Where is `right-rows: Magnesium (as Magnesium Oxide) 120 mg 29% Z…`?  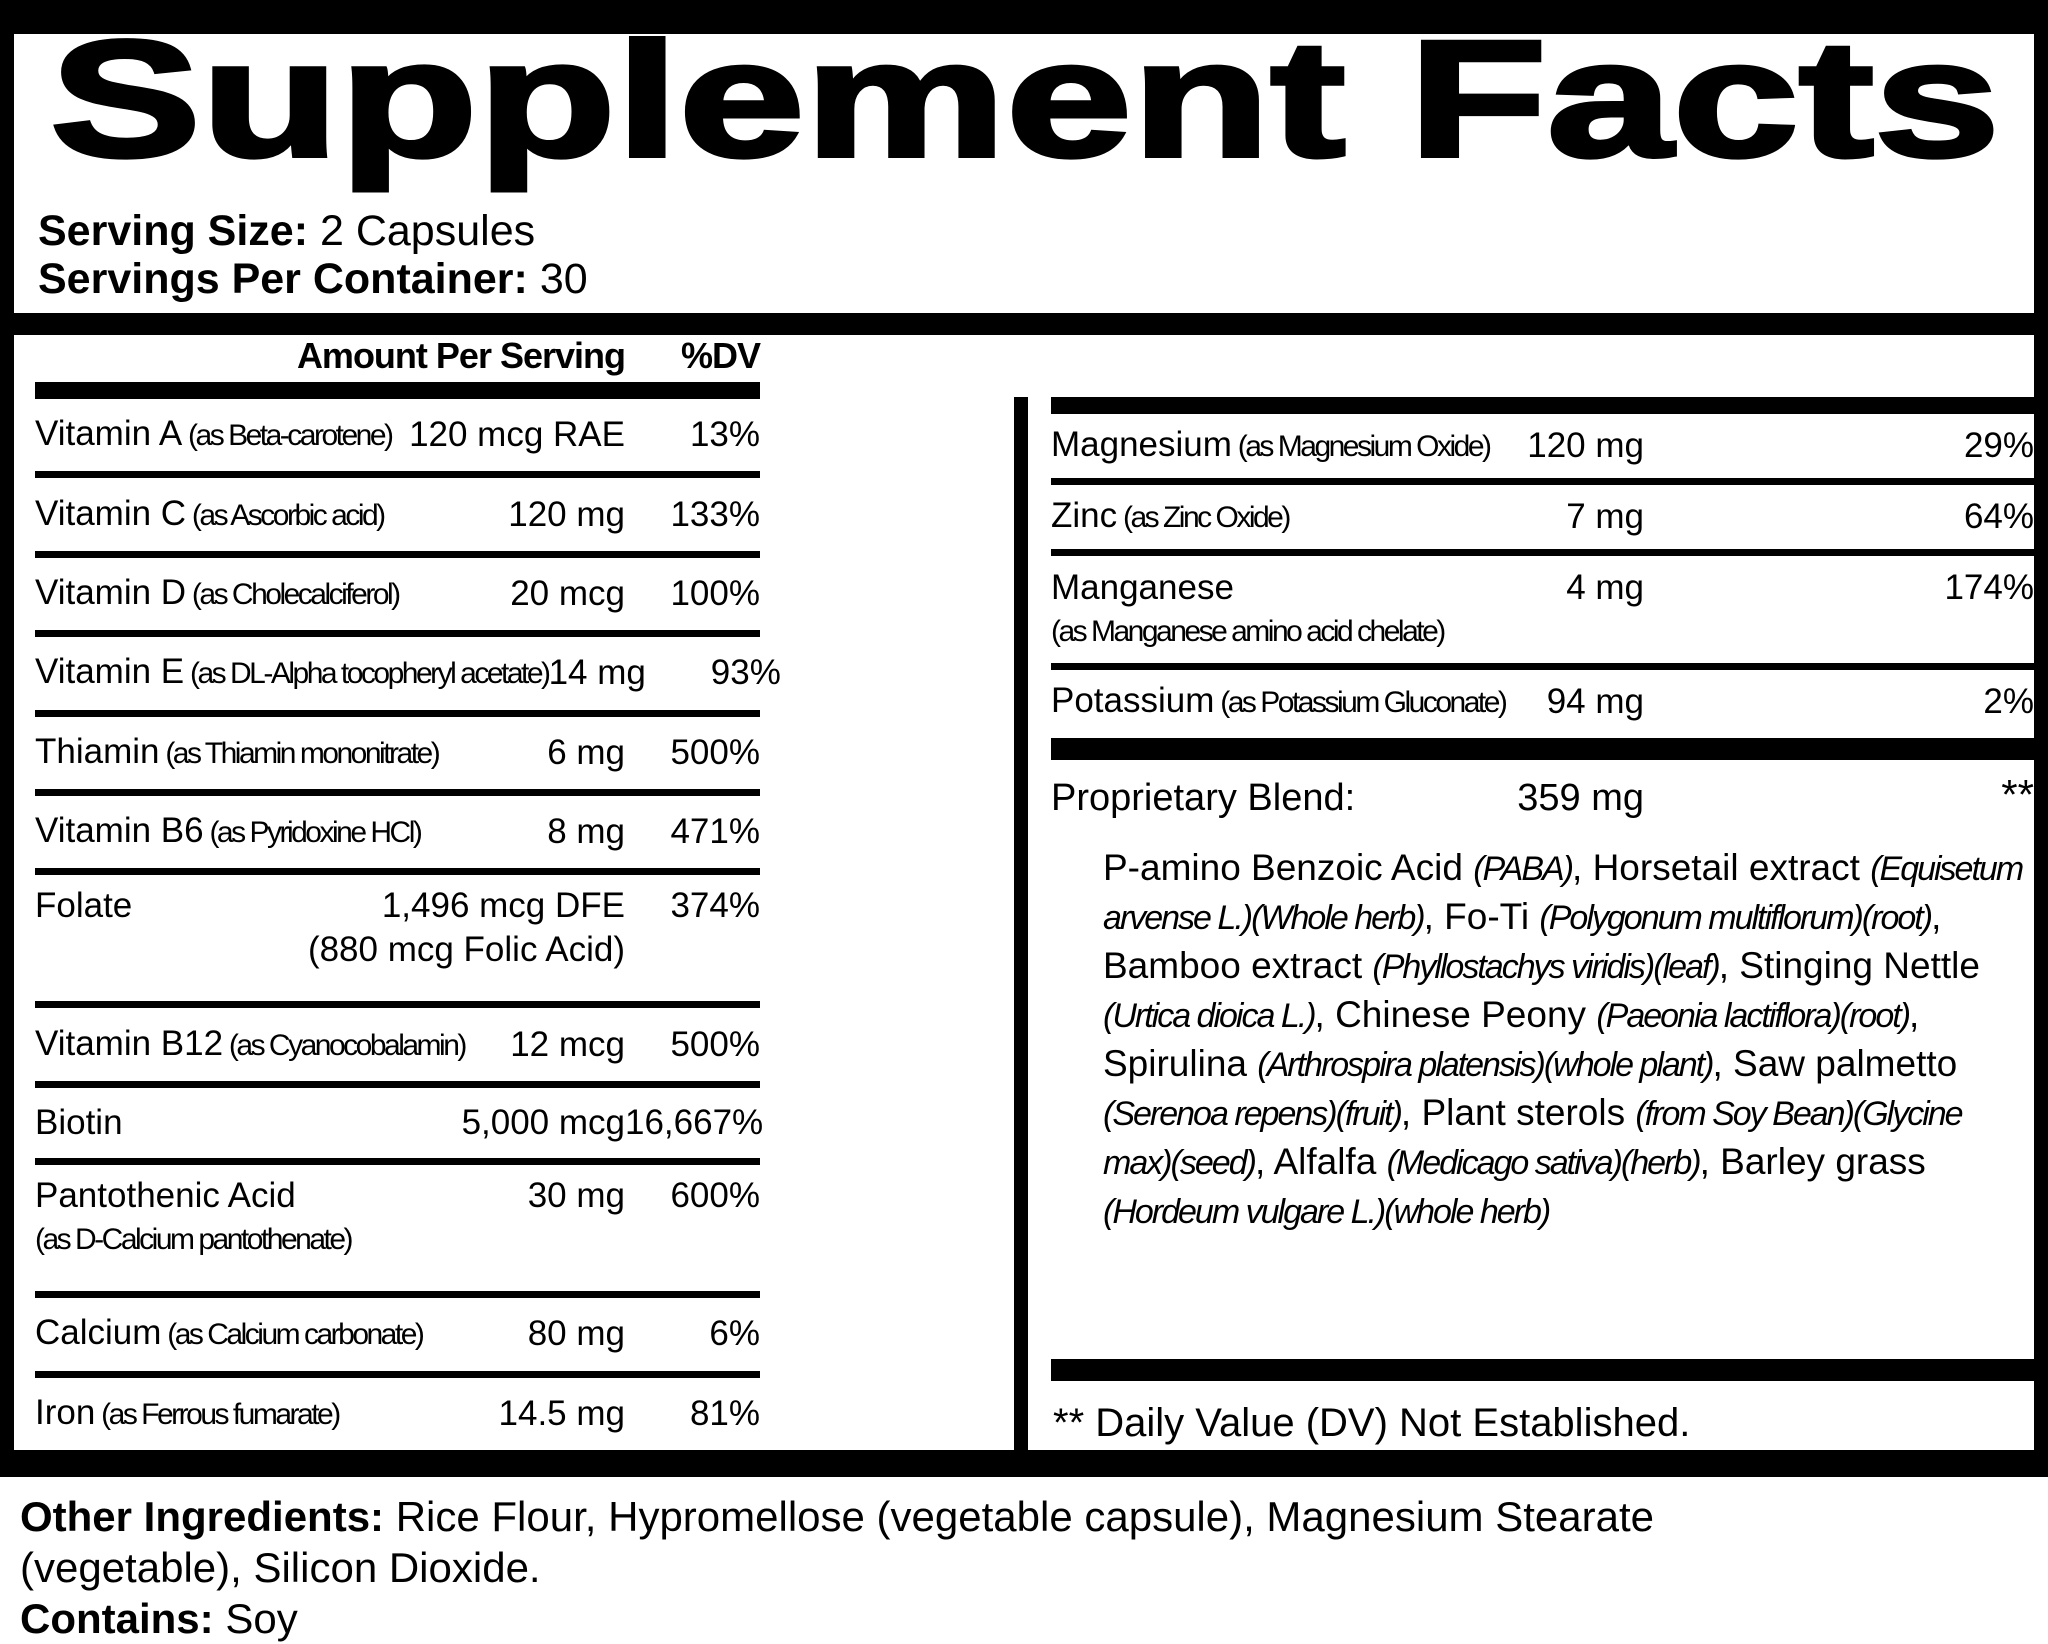 right-rows: Magnesium (as Magnesium Oxide) 120 mg 29% Z… is located at coordinates (1542, 574).